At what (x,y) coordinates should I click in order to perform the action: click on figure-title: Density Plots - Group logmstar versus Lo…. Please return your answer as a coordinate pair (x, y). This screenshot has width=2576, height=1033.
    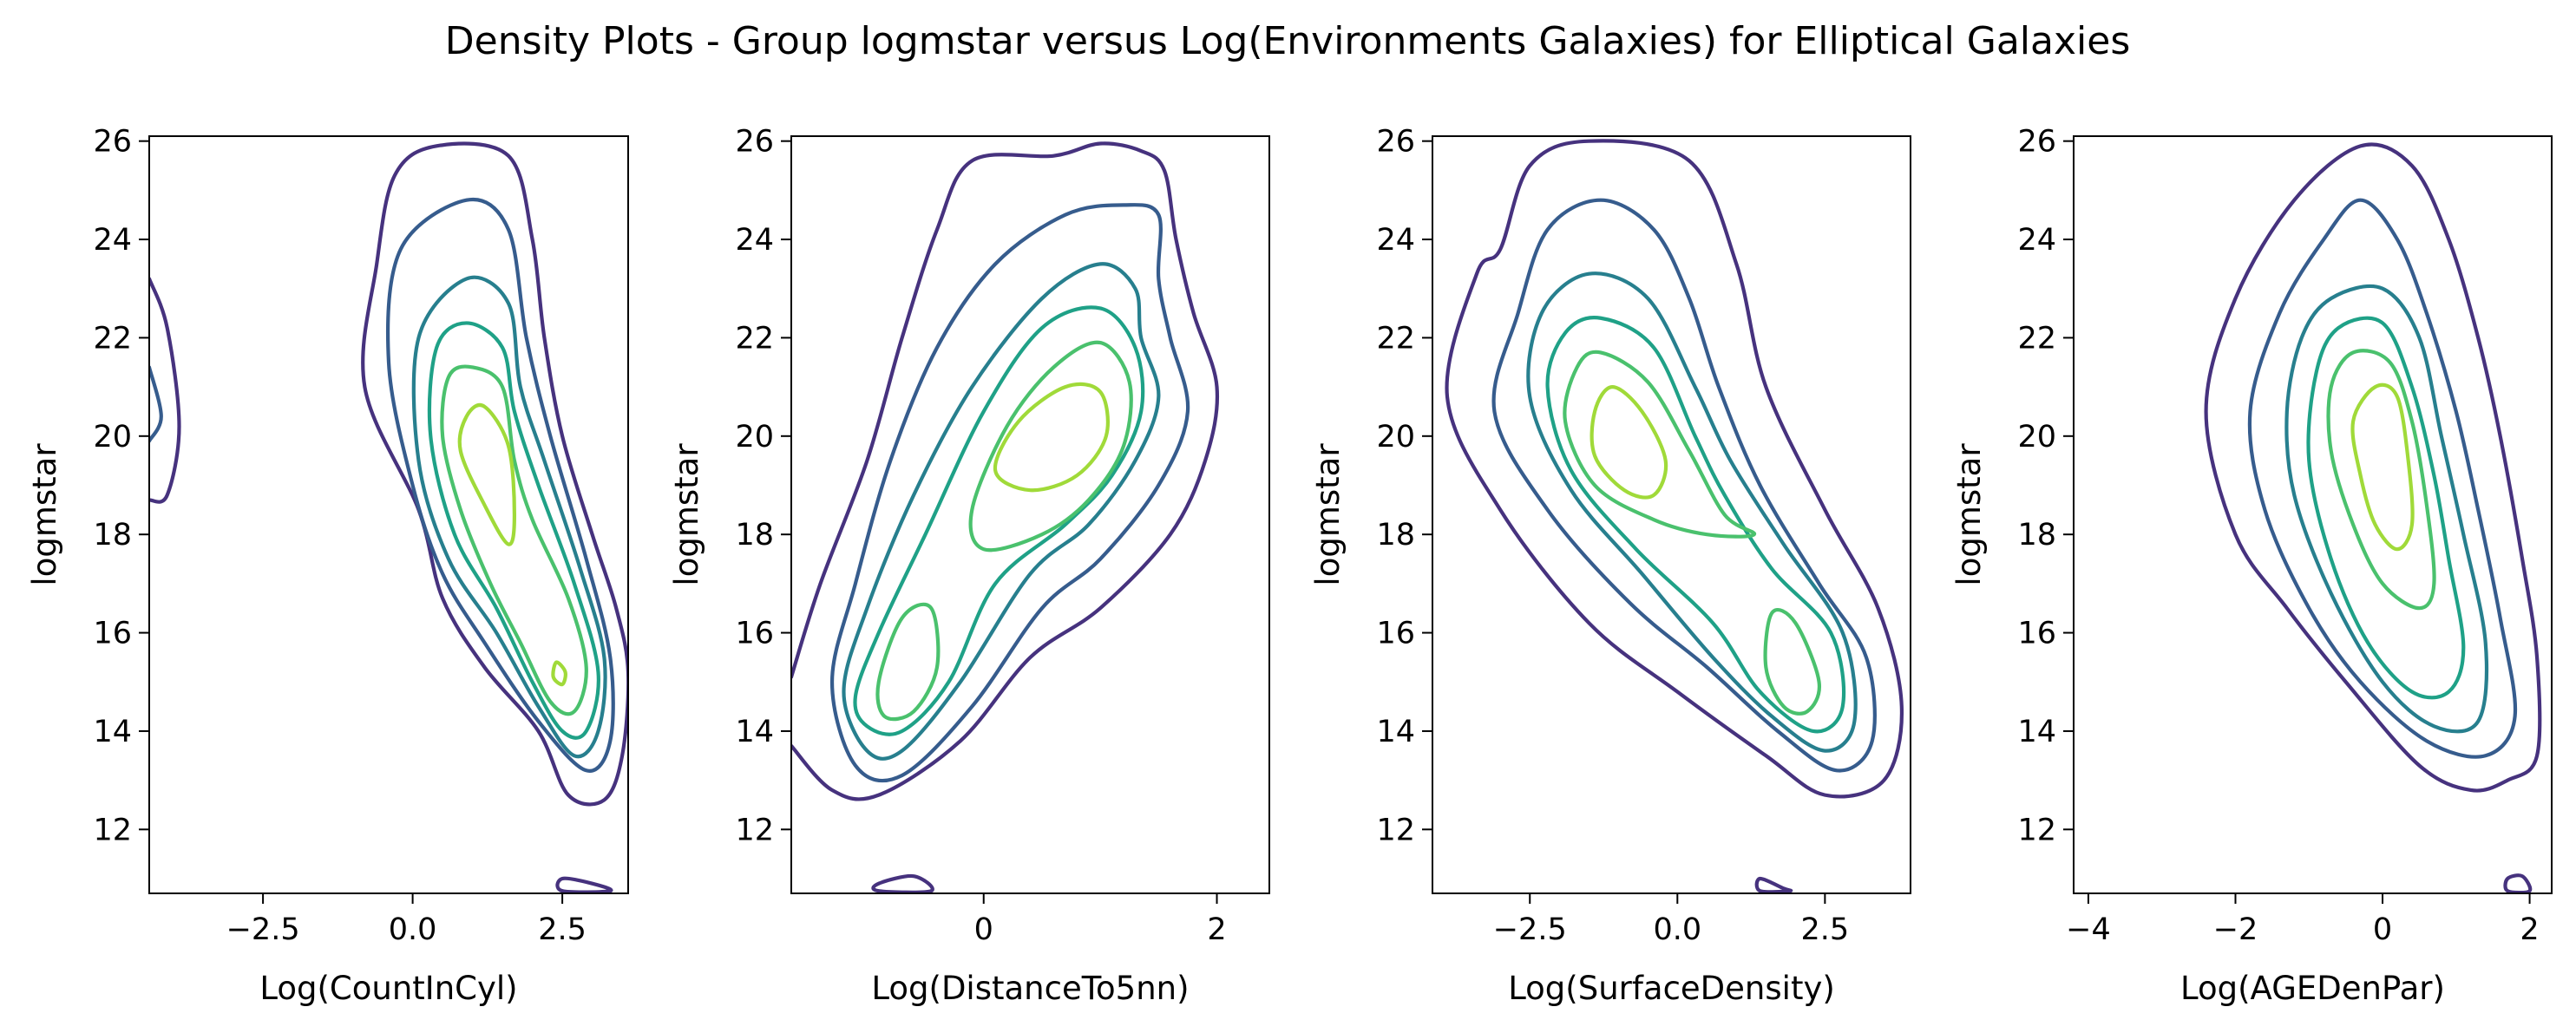
    Looking at the image, I should click on (1288, 41).